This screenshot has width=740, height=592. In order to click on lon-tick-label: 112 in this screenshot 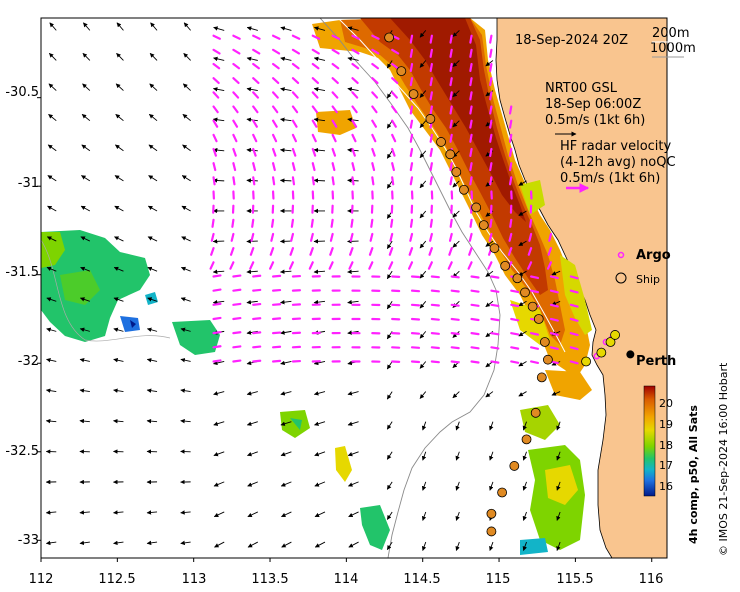, I will do `click(41, 579)`.